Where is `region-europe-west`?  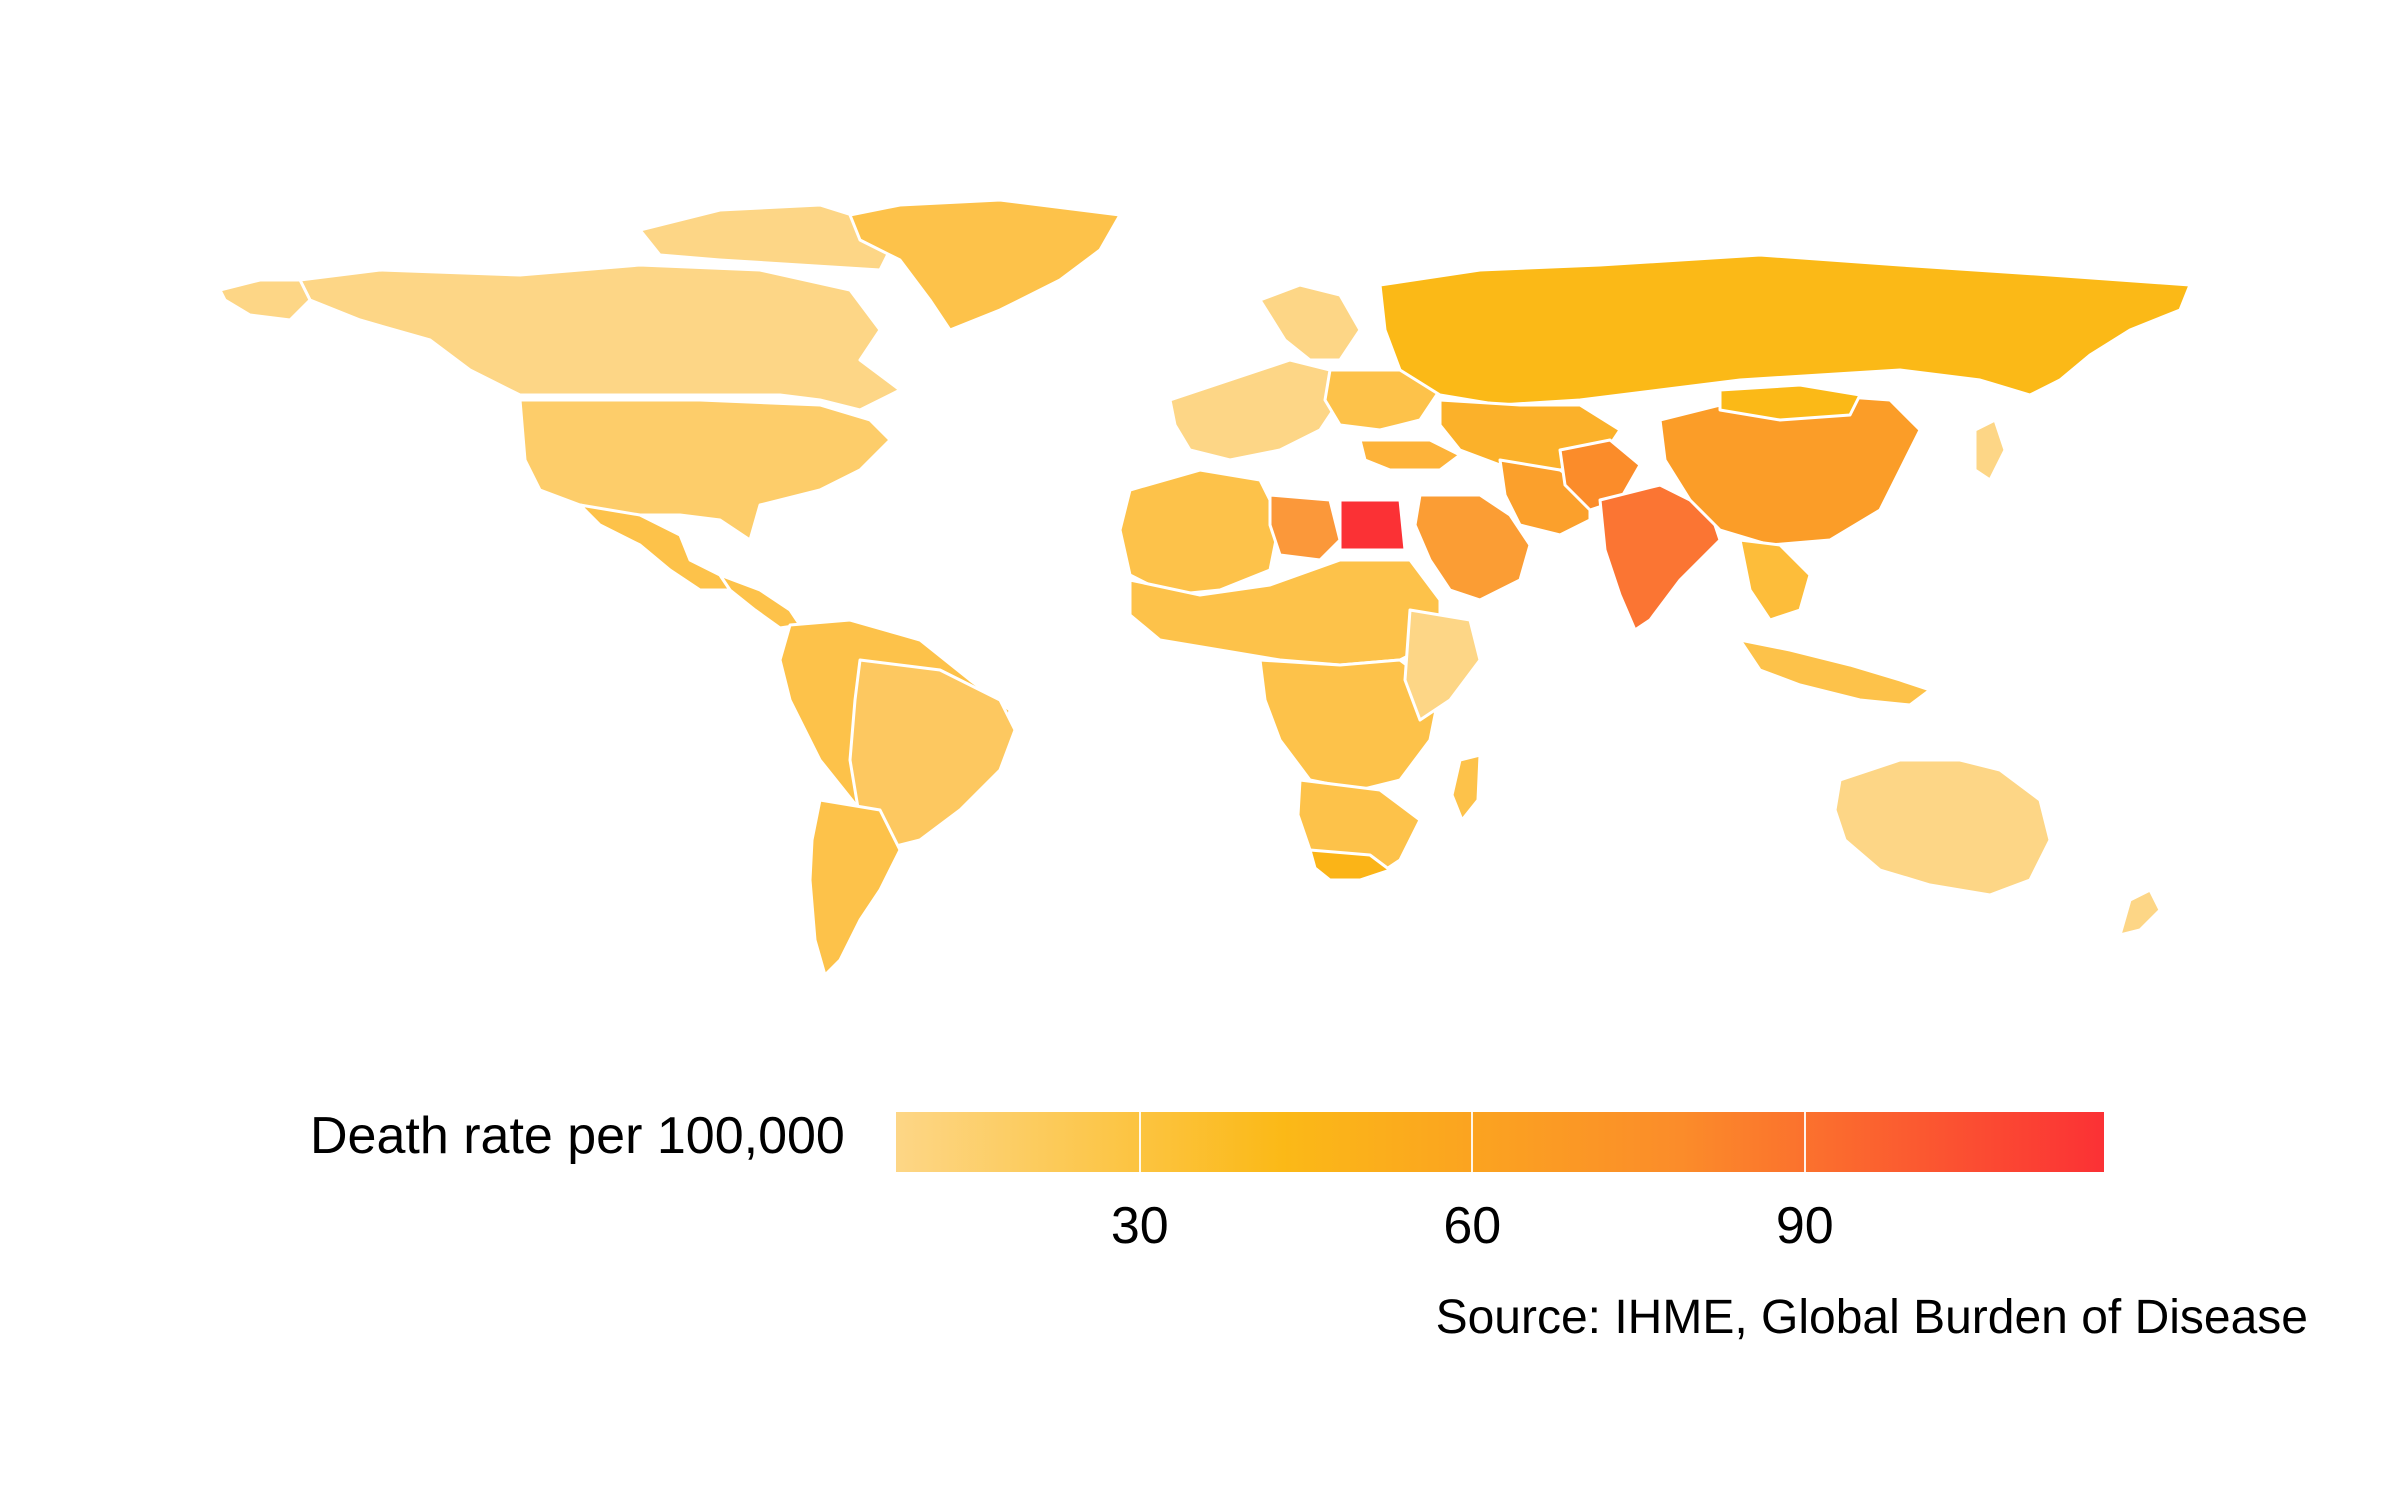 region-europe-west is located at coordinates (1255, 410).